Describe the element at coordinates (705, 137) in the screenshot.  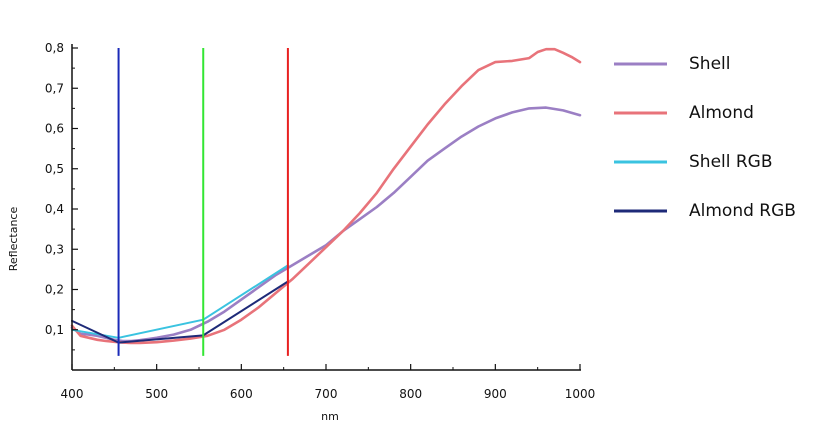
I see `legend: Shell Almond Shell RGB Almond RGB` at that location.